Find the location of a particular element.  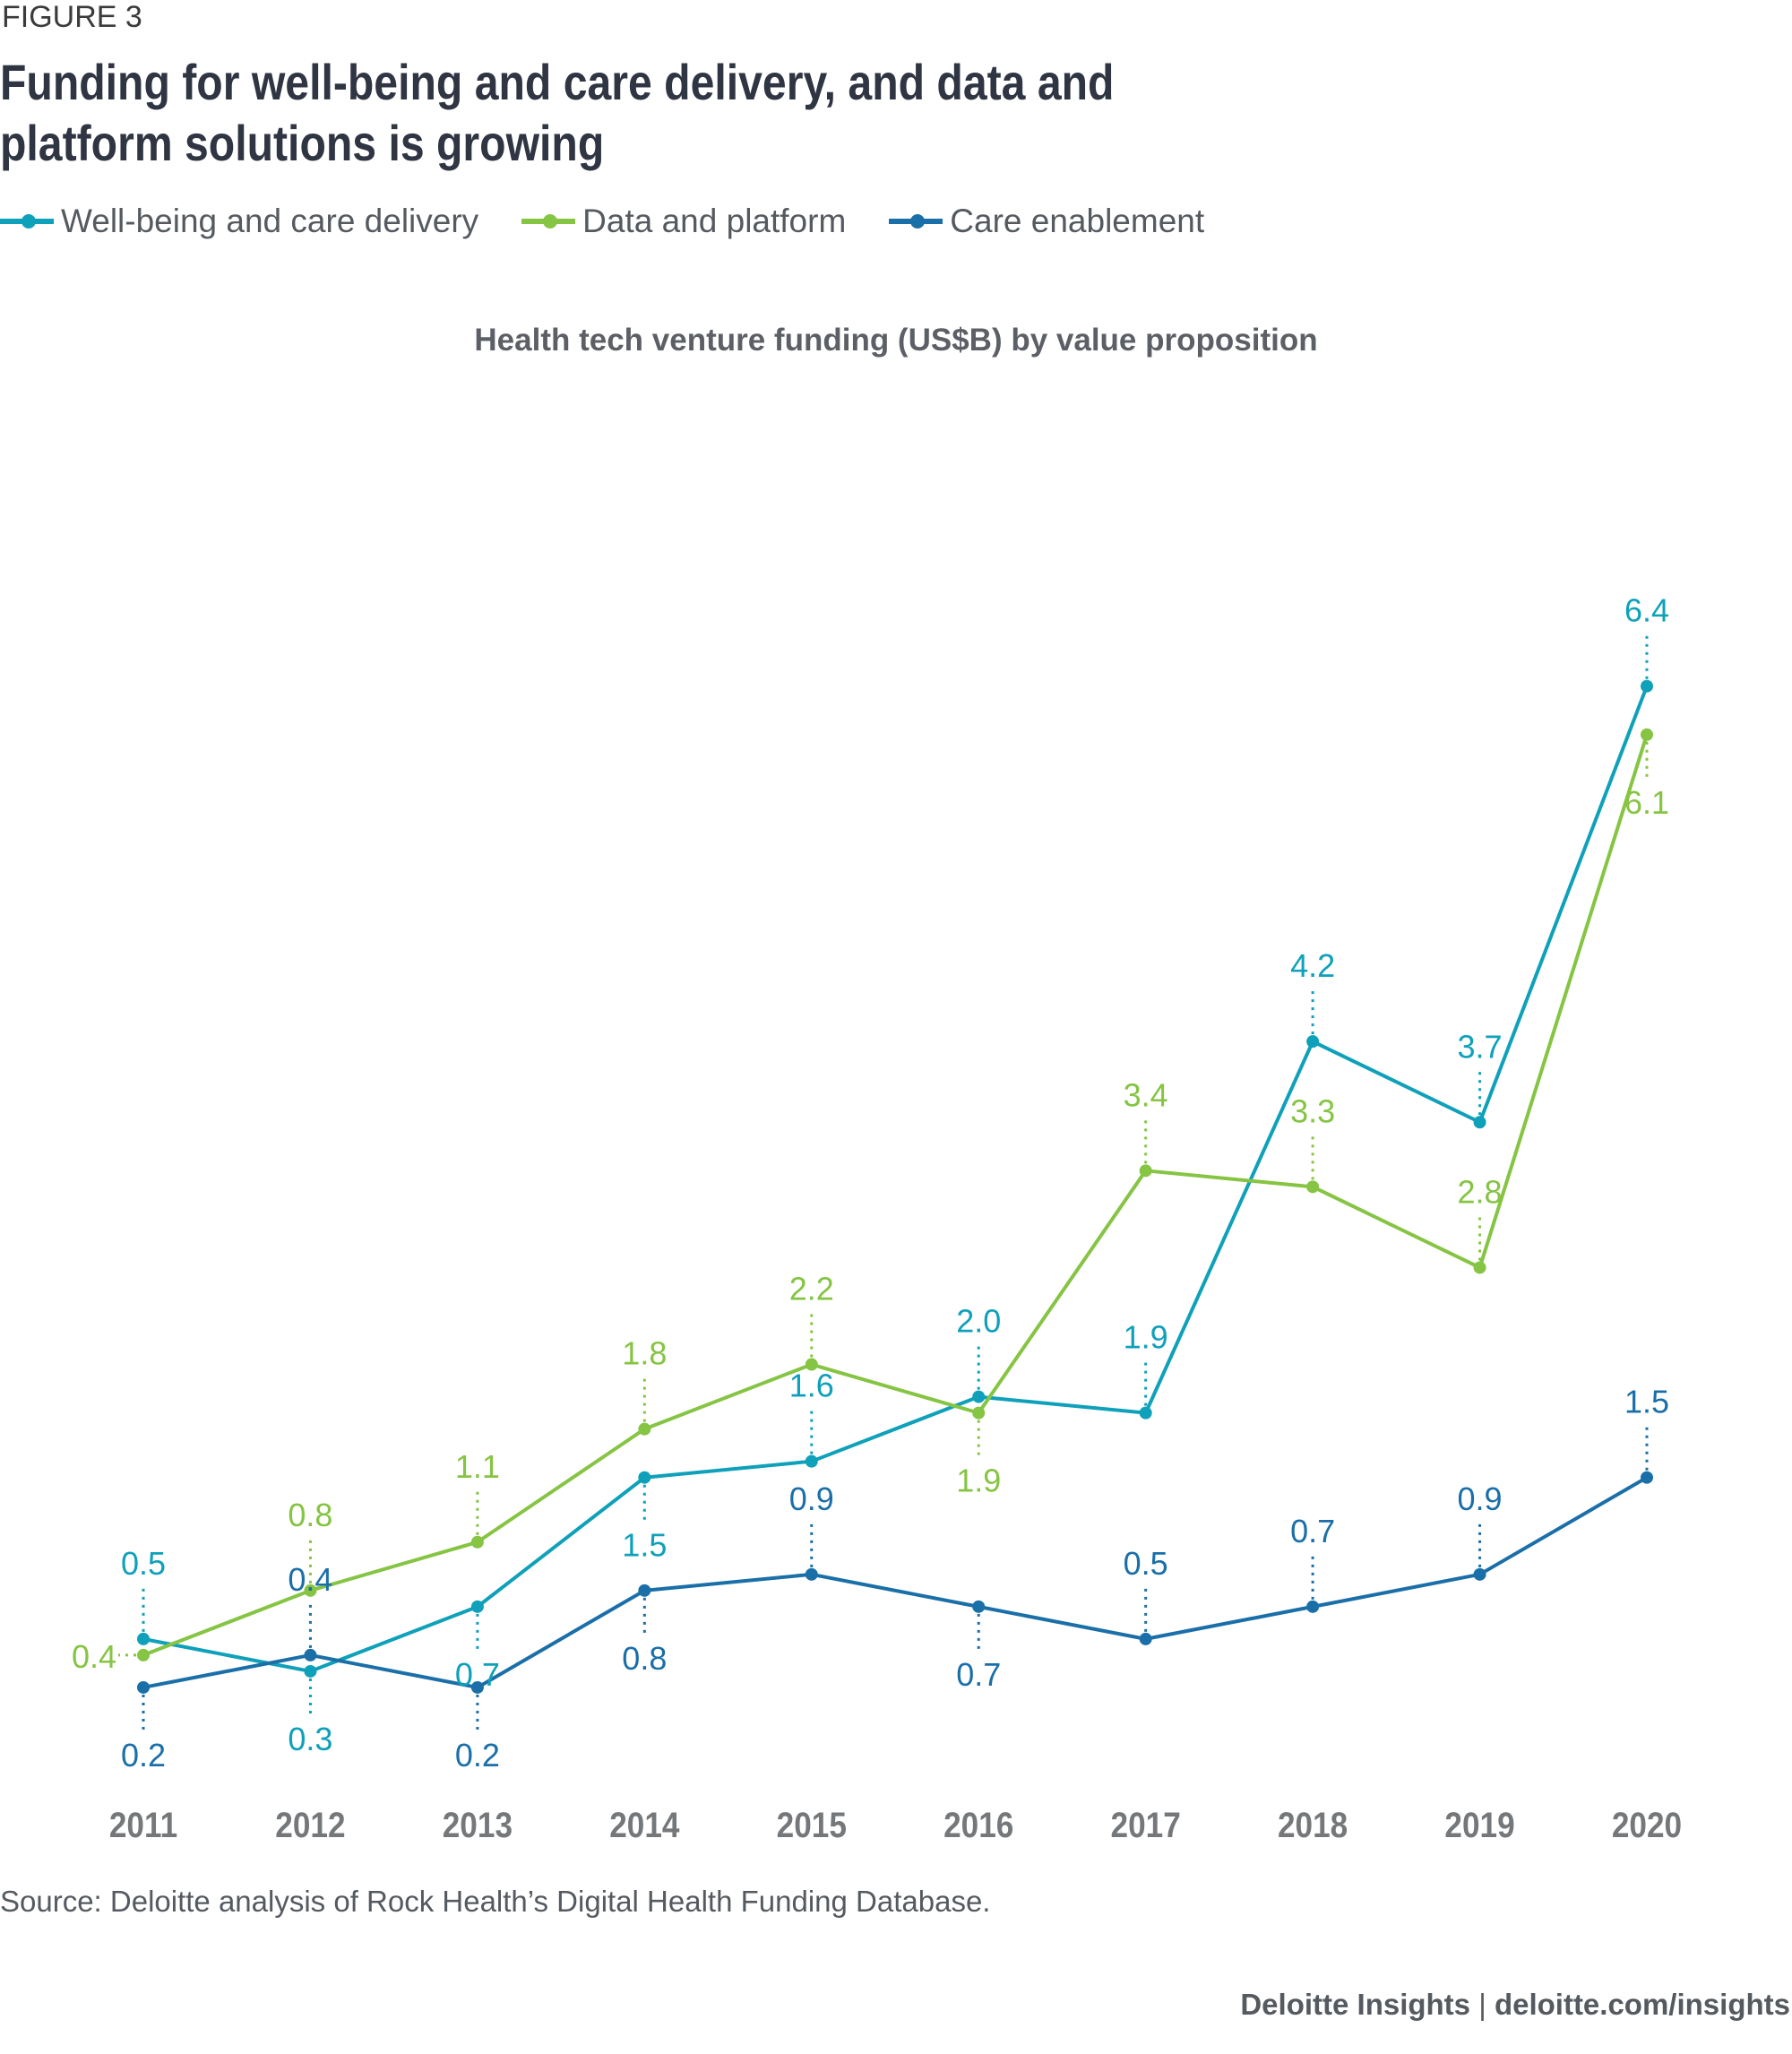

x-tick-label: 2019 is located at coordinates (1479, 1825).